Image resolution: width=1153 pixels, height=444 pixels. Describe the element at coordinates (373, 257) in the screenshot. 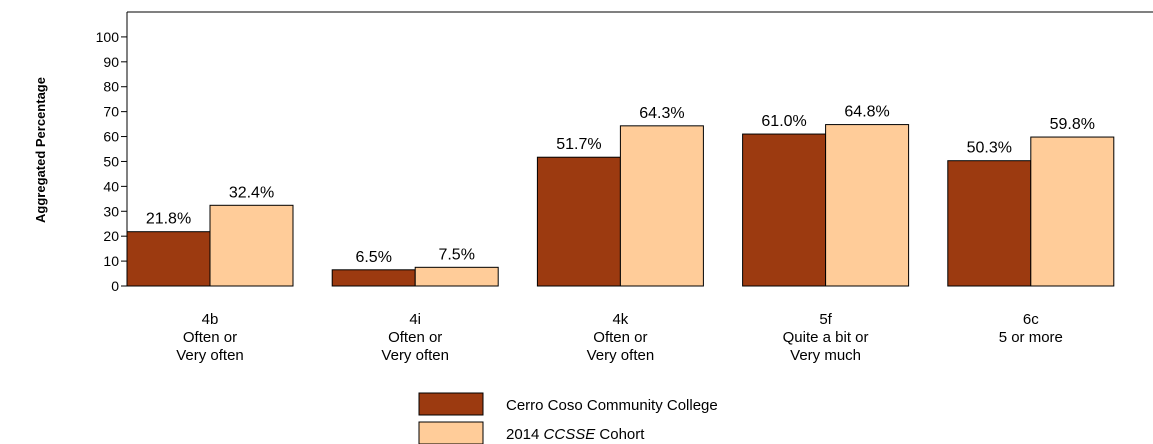

I see `data-label: 6.5%` at that location.